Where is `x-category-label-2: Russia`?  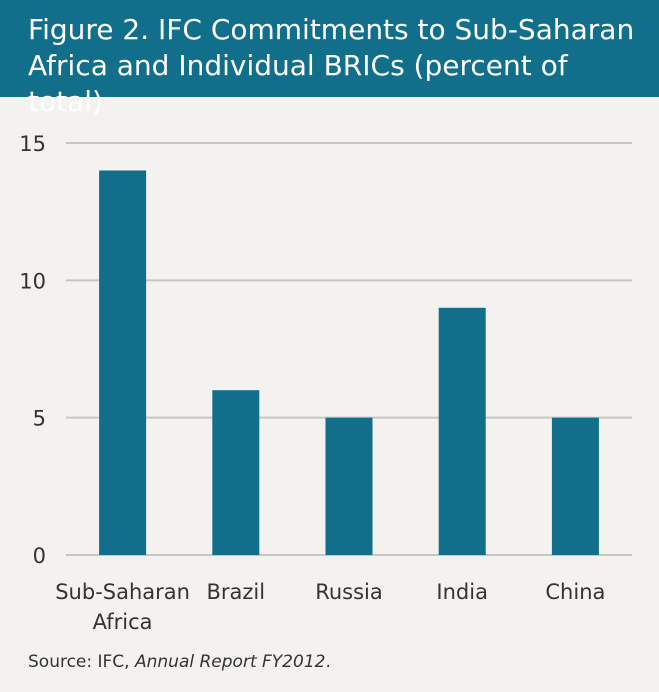
x-category-label-2: Russia is located at coordinates (349, 592).